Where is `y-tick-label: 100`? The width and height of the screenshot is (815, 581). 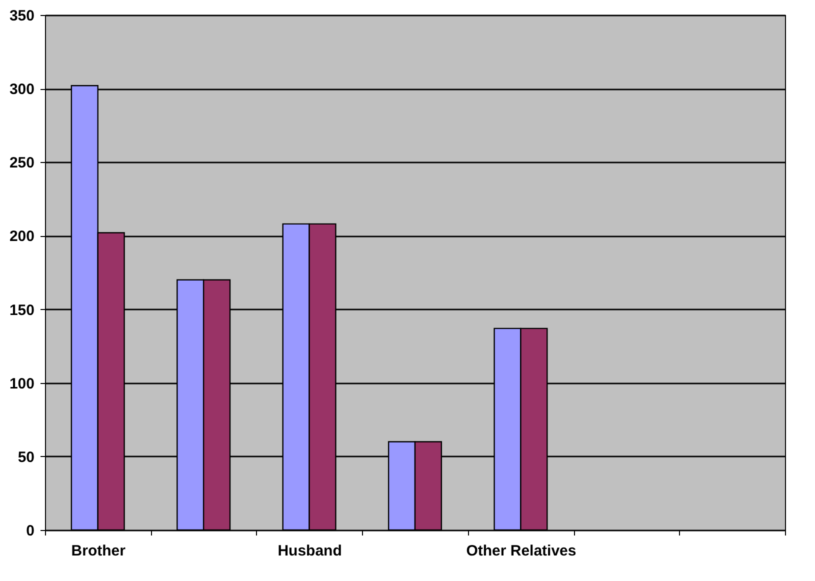 y-tick-label: 100 is located at coordinates (21, 383).